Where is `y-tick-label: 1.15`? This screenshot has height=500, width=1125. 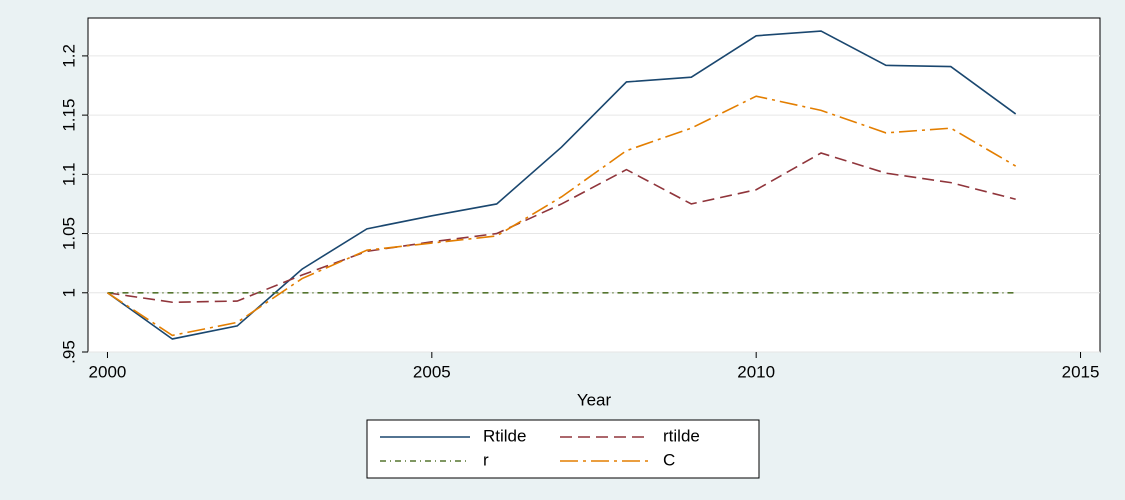
y-tick-label: 1.15 is located at coordinates (68, 115).